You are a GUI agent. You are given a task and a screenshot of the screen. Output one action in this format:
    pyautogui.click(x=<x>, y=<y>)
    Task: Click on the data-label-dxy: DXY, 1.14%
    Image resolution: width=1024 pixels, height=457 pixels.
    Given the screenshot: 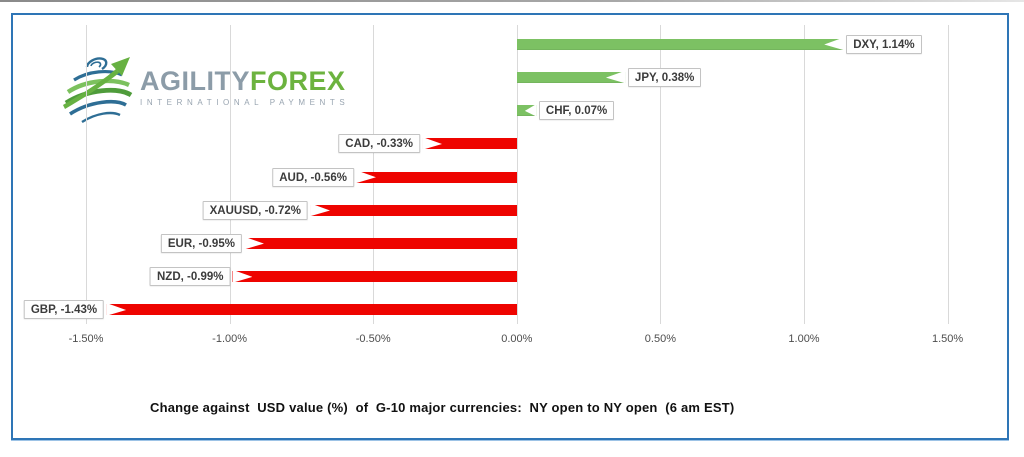 What is the action you would take?
    pyautogui.click(x=884, y=44)
    